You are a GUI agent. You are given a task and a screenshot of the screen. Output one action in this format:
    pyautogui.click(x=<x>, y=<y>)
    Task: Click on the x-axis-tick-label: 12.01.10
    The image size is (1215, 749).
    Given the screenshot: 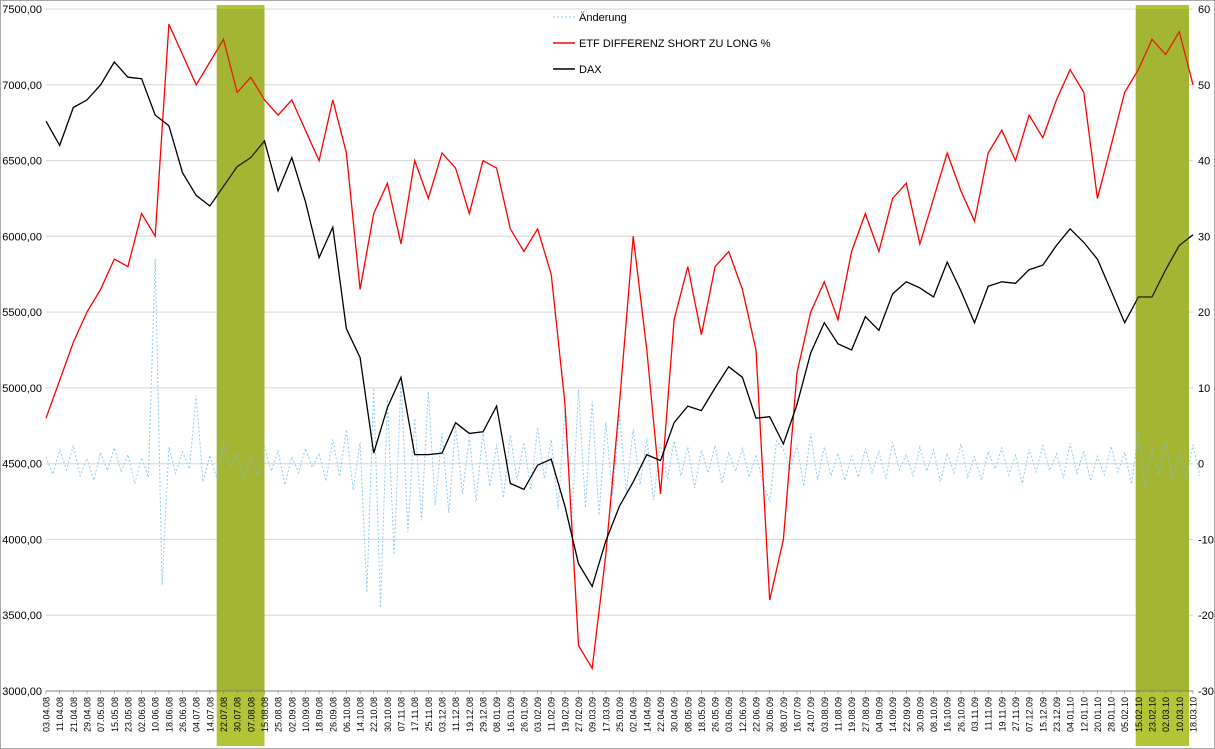 What is the action you would take?
    pyautogui.click(x=1084, y=714)
    